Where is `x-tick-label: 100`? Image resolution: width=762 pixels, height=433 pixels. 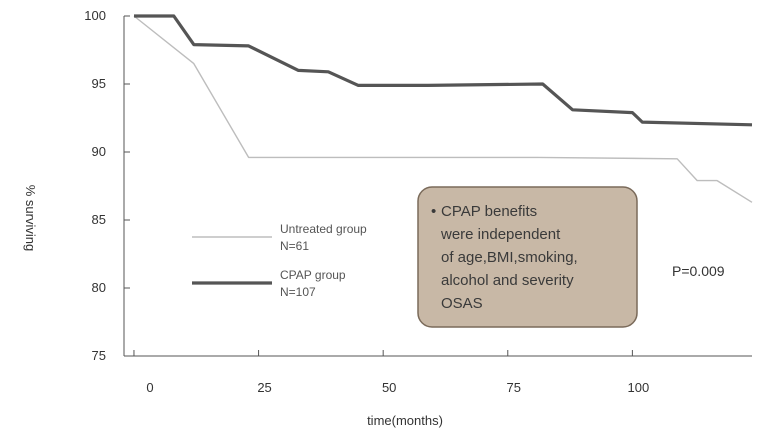 x-tick-label: 100 is located at coordinates (639, 387).